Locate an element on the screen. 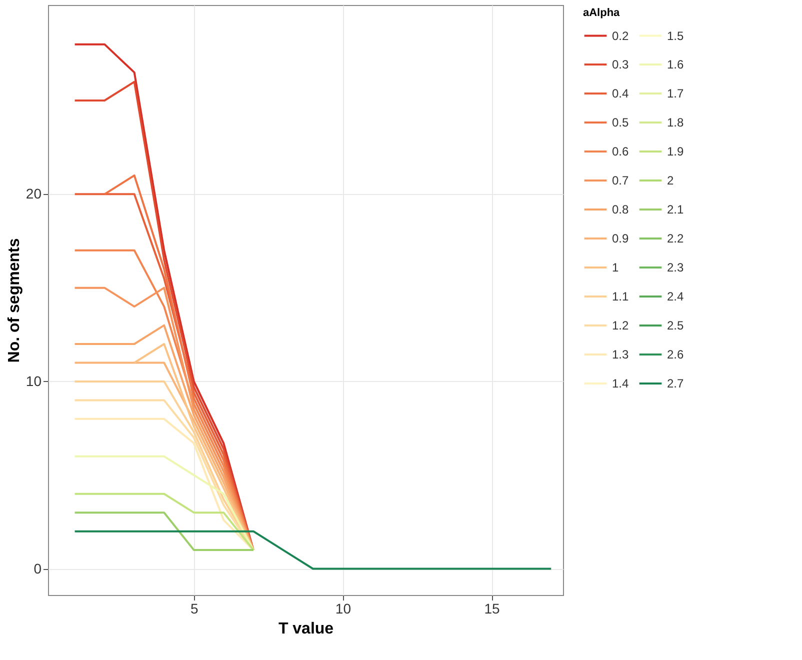  legend-label: 2 is located at coordinates (670, 181).